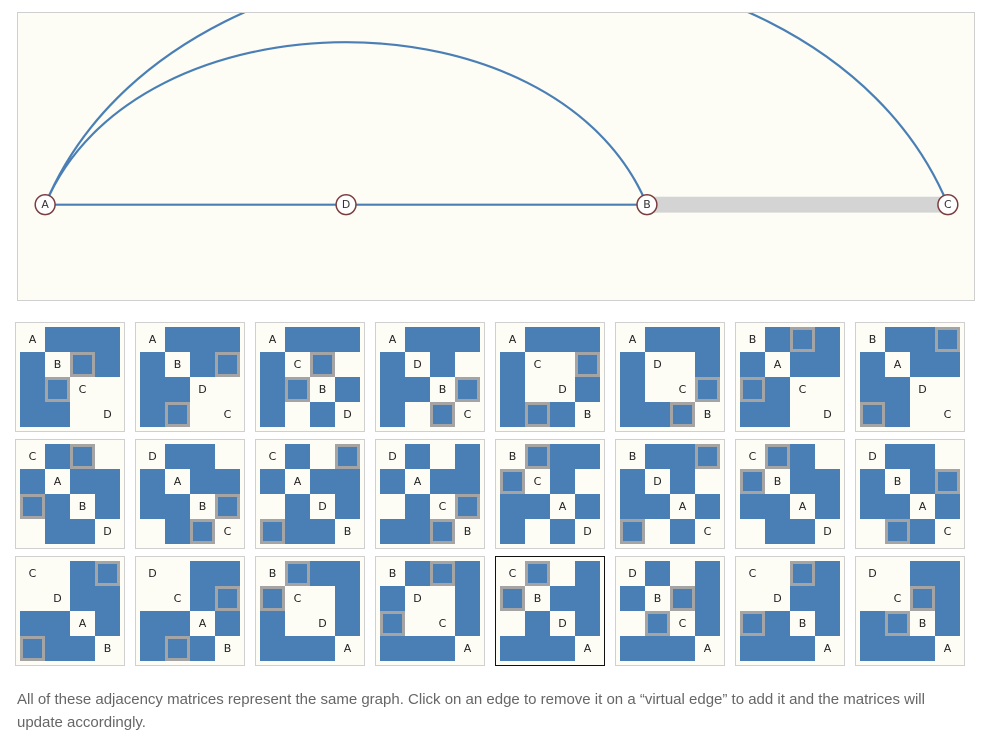 The image size is (984, 743). I want to click on adjacency-matrix: A B C D, so click(70, 377).